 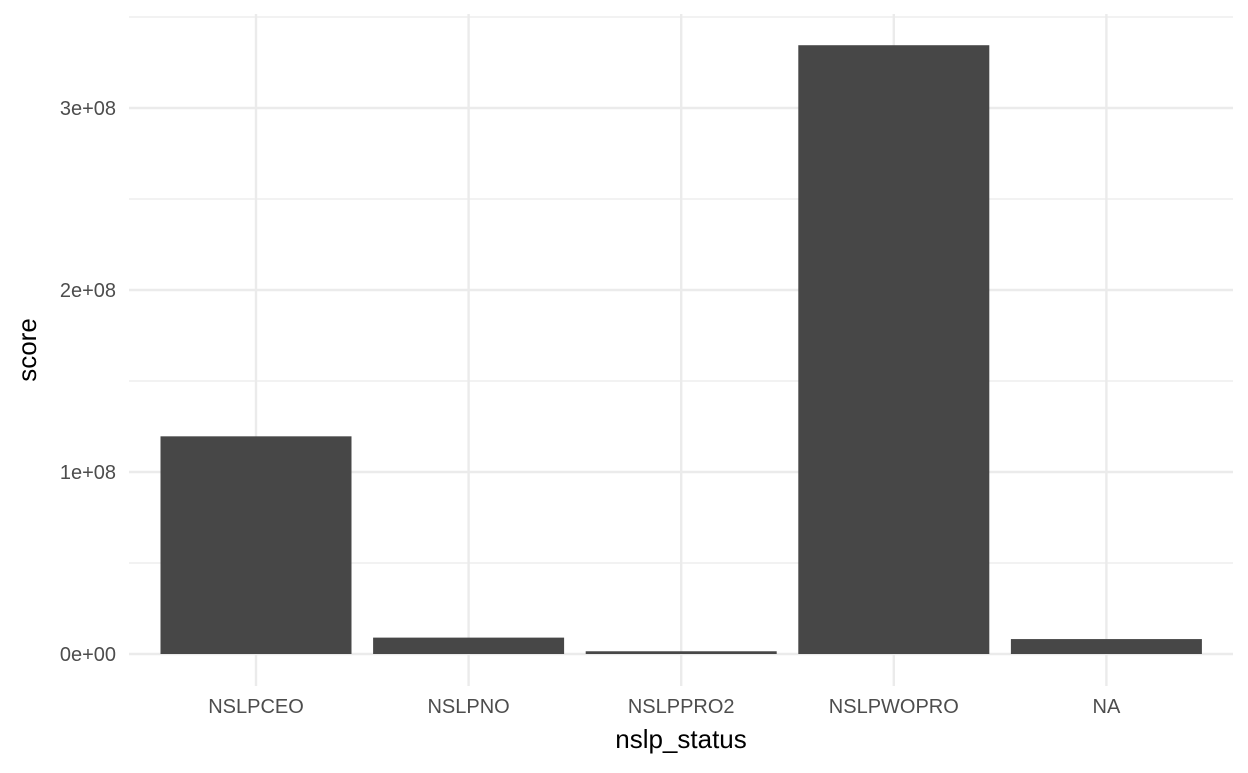 I want to click on x-tick-label: NSLPWOPRO, so click(x=894, y=707).